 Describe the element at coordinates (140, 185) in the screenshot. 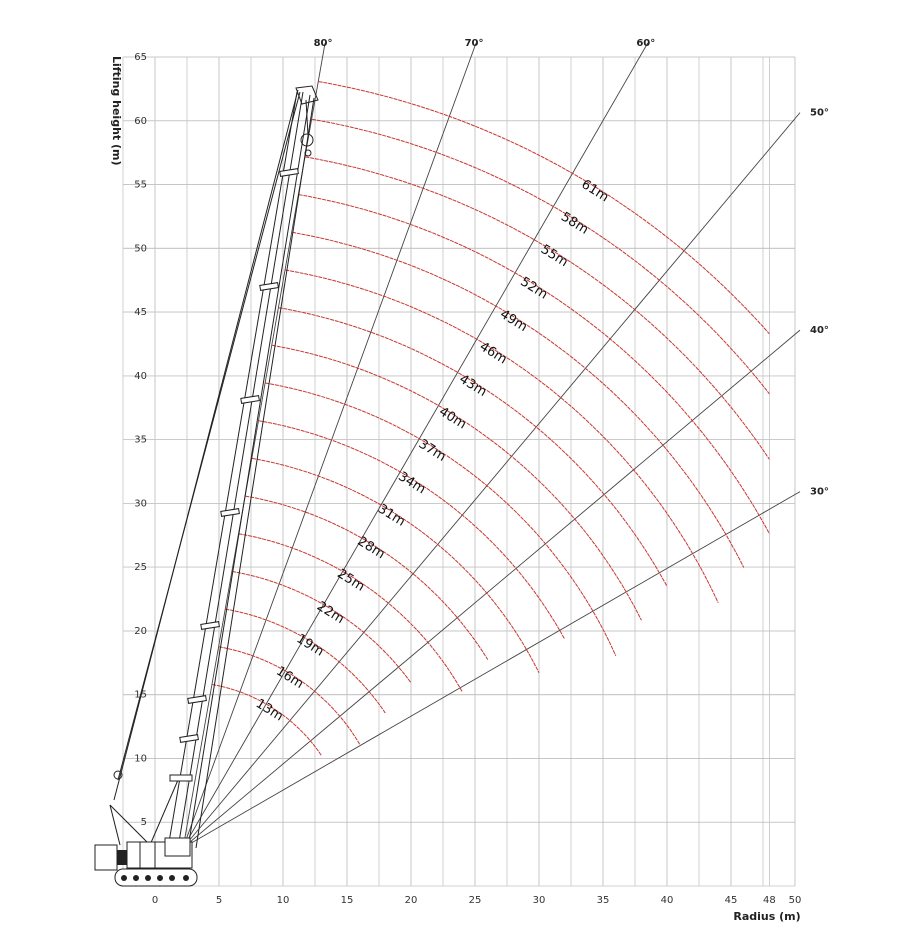

I see `y-tick-label: 55` at that location.